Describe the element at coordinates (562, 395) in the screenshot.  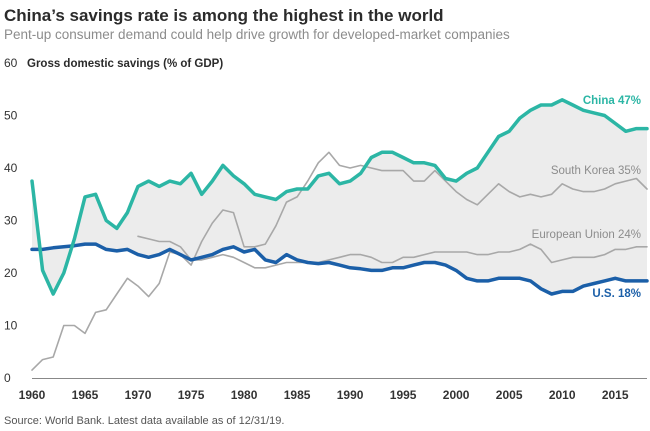
I see `x-tick-label: 2010` at that location.